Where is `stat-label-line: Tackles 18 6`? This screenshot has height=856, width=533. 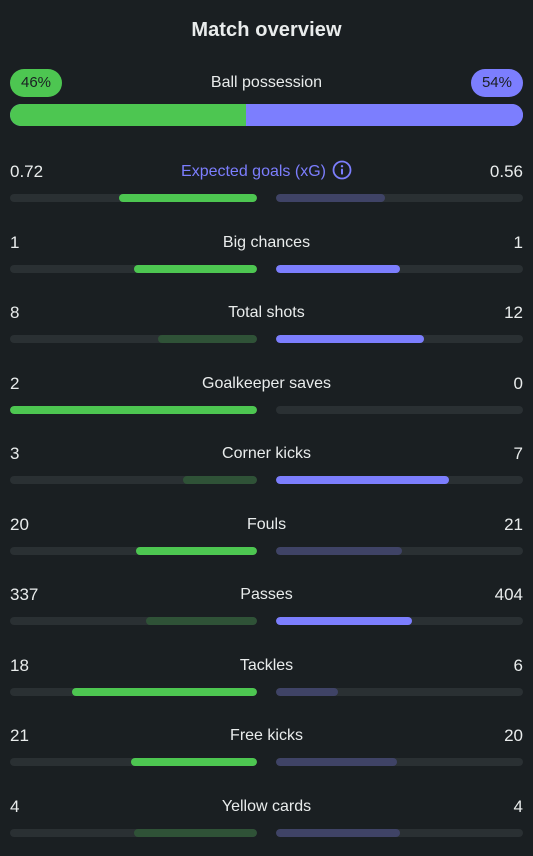 stat-label-line: Tackles 18 6 is located at coordinates (266, 666).